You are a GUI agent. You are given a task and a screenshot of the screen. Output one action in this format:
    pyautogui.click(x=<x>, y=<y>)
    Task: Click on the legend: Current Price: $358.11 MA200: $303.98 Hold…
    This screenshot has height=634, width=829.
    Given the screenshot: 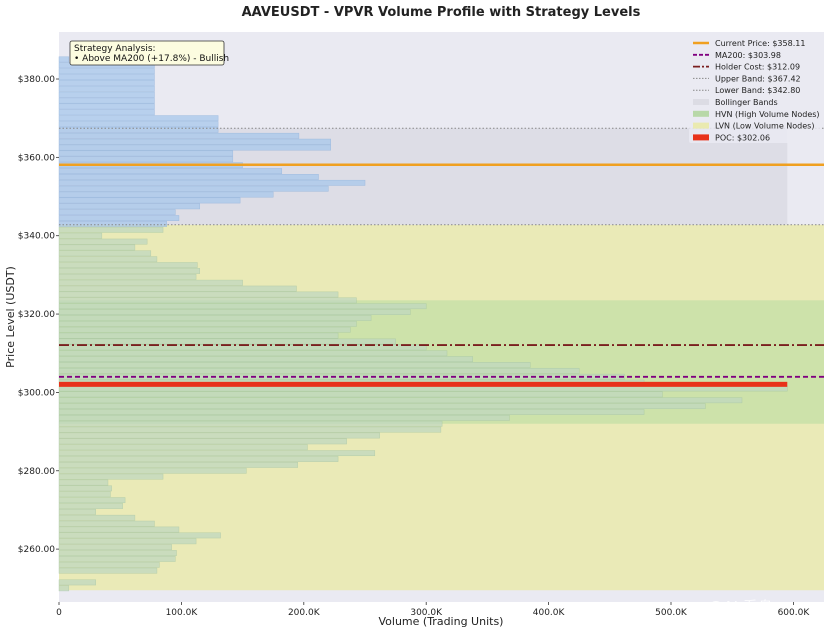 What is the action you would take?
    pyautogui.click(x=755, y=90)
    